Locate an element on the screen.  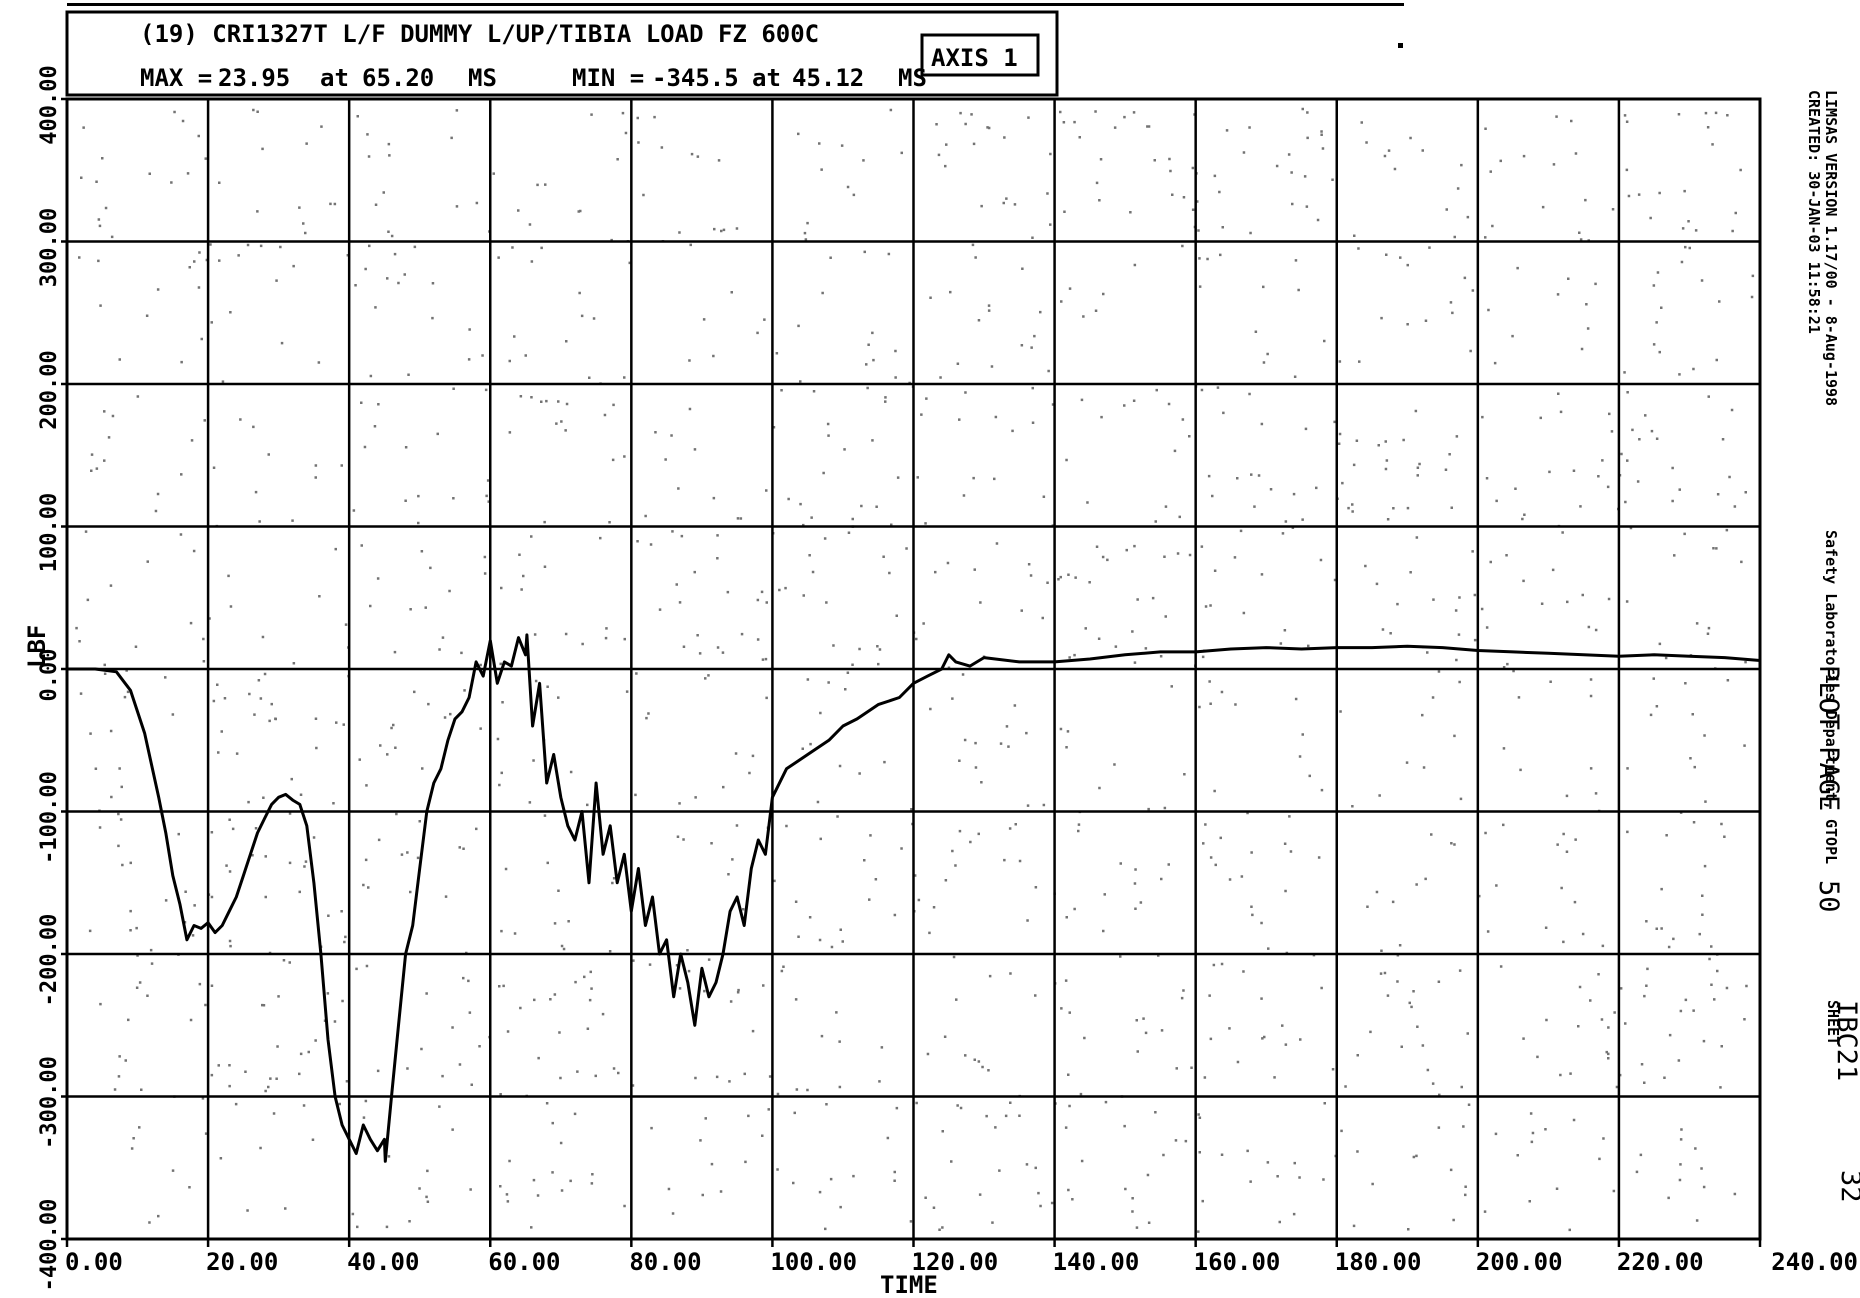
x-axis-label: TIME is located at coordinates (909, 1284).